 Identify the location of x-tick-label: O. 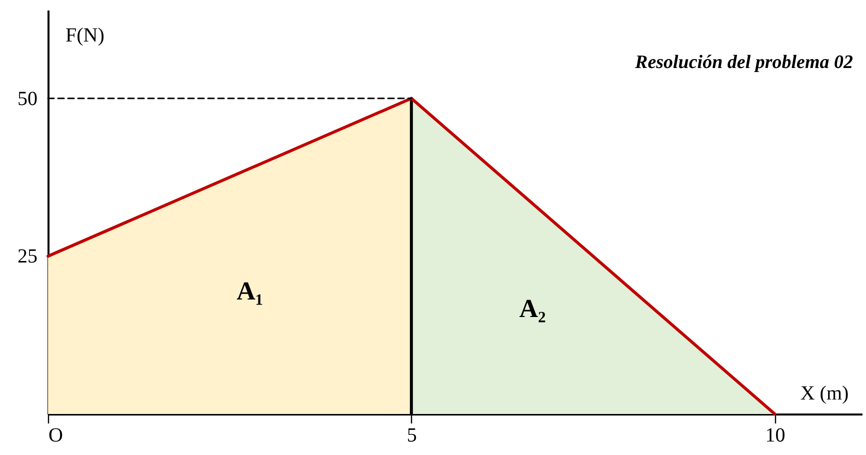
(55, 435).